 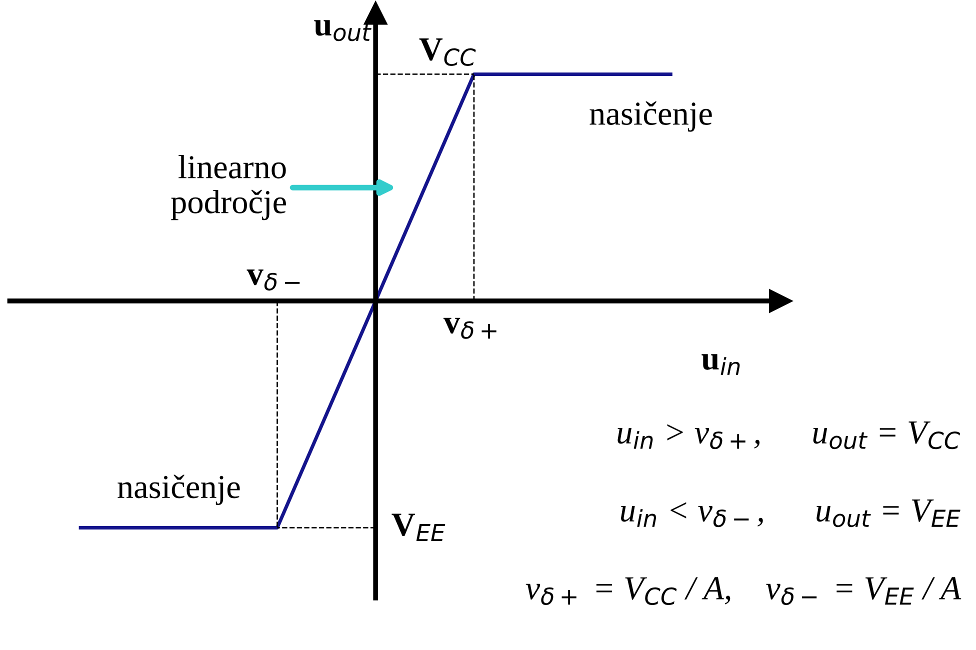 I want to click on y-axis-title: u$_{out}$, so click(x=343, y=31).